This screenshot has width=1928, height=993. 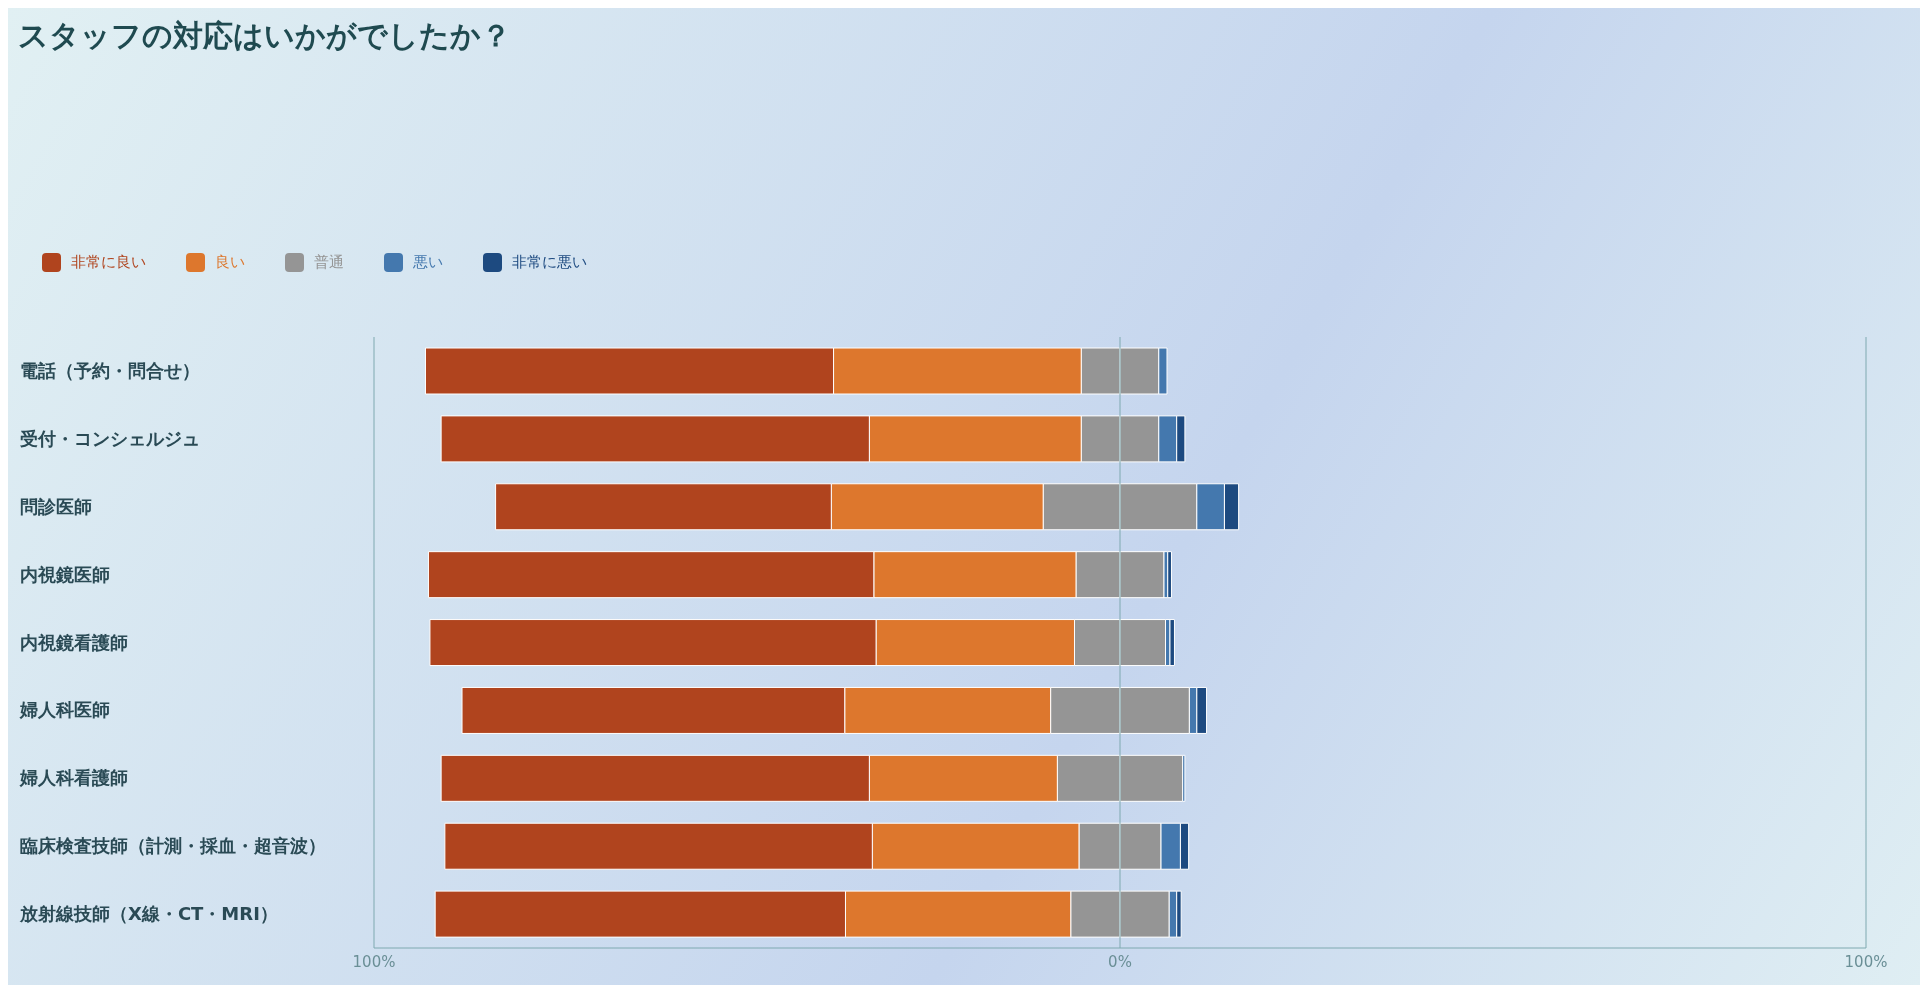 What do you see at coordinates (264, 36) in the screenshot?
I see `chart-title: スタッフの対応はいかがでしたか？` at bounding box center [264, 36].